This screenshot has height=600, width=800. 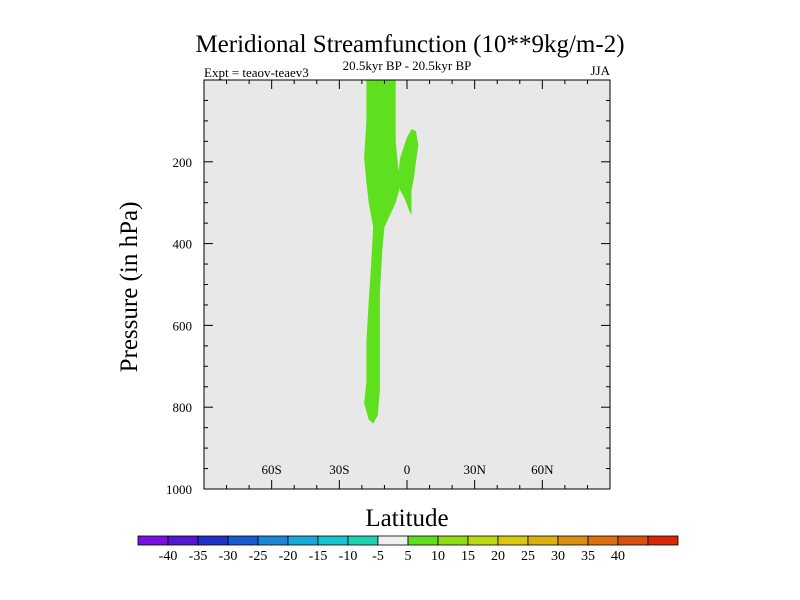 I want to click on colorbar-label: -15, so click(x=318, y=556).